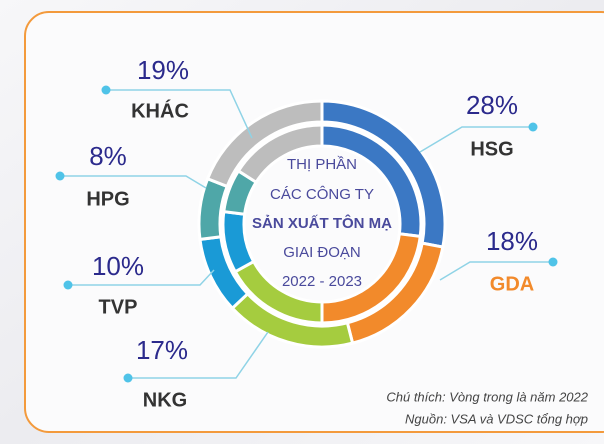 The width and height of the screenshot is (604, 444). I want to click on category-label: TVP, so click(118, 307).